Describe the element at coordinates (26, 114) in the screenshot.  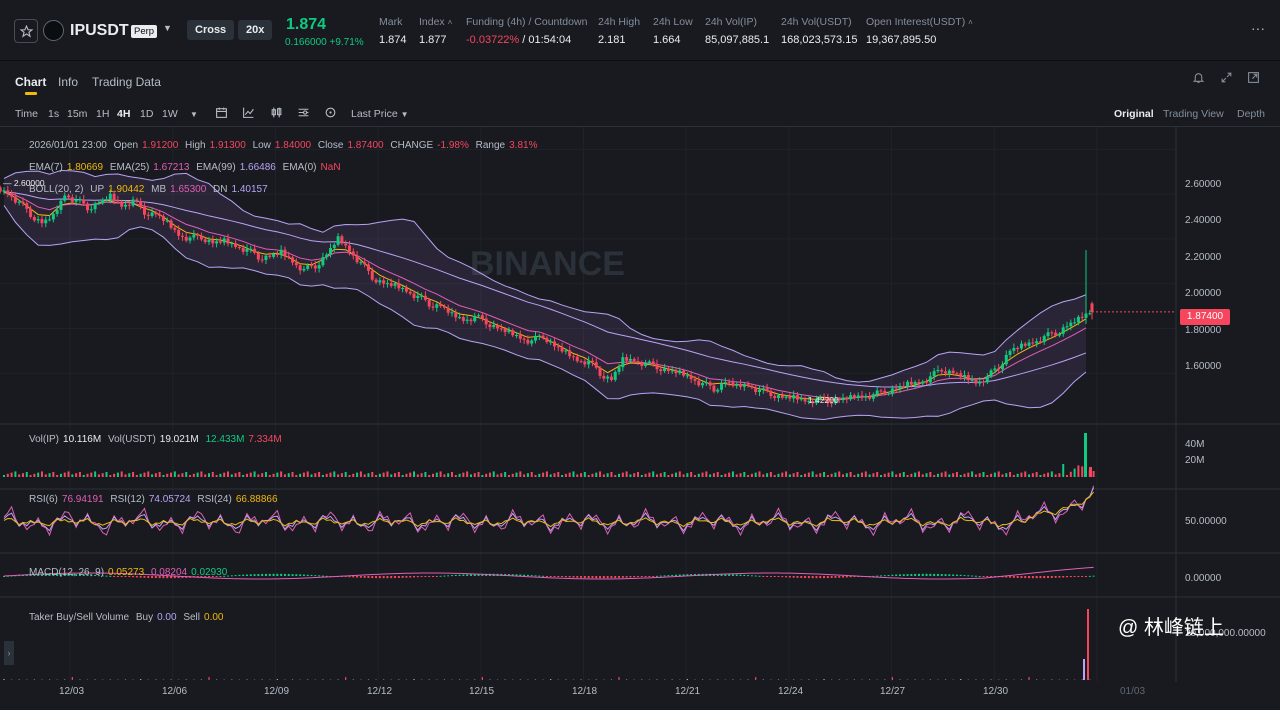
I see `time-label: Time` at that location.